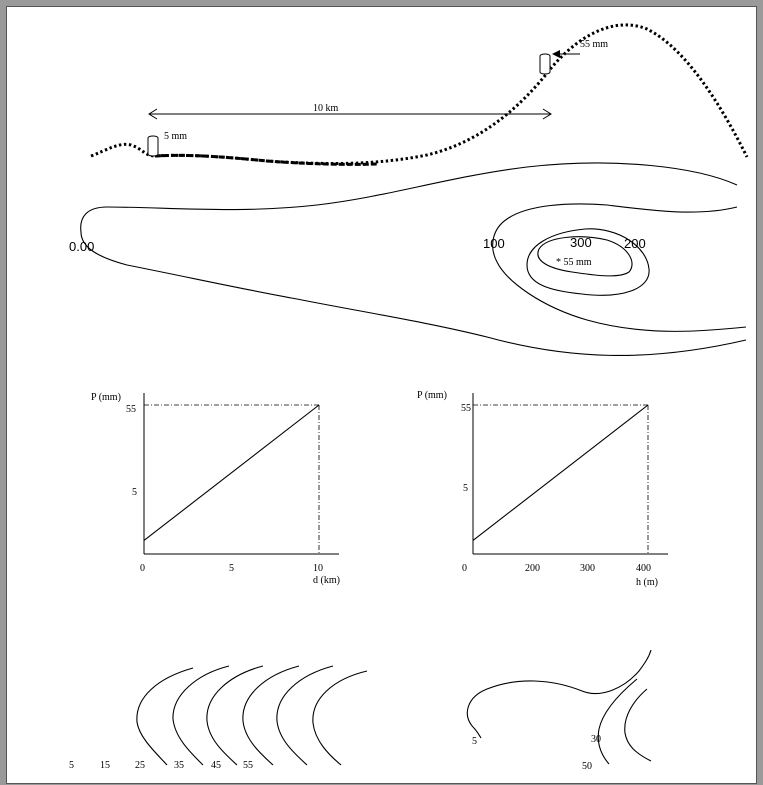 This screenshot has width=763, height=785. Describe the element at coordinates (231, 472) in the screenshot. I see `graph-distance-line` at that location.